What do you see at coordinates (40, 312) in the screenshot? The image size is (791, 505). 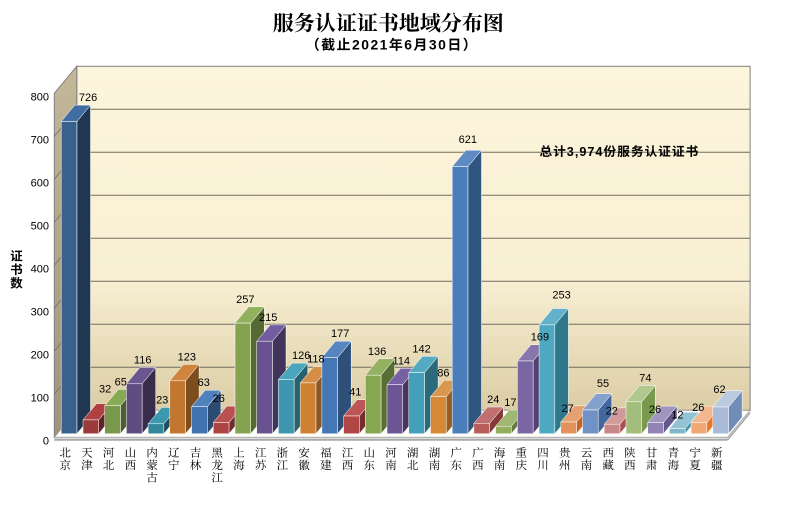 I see `svg-text: 300` at bounding box center [40, 312].